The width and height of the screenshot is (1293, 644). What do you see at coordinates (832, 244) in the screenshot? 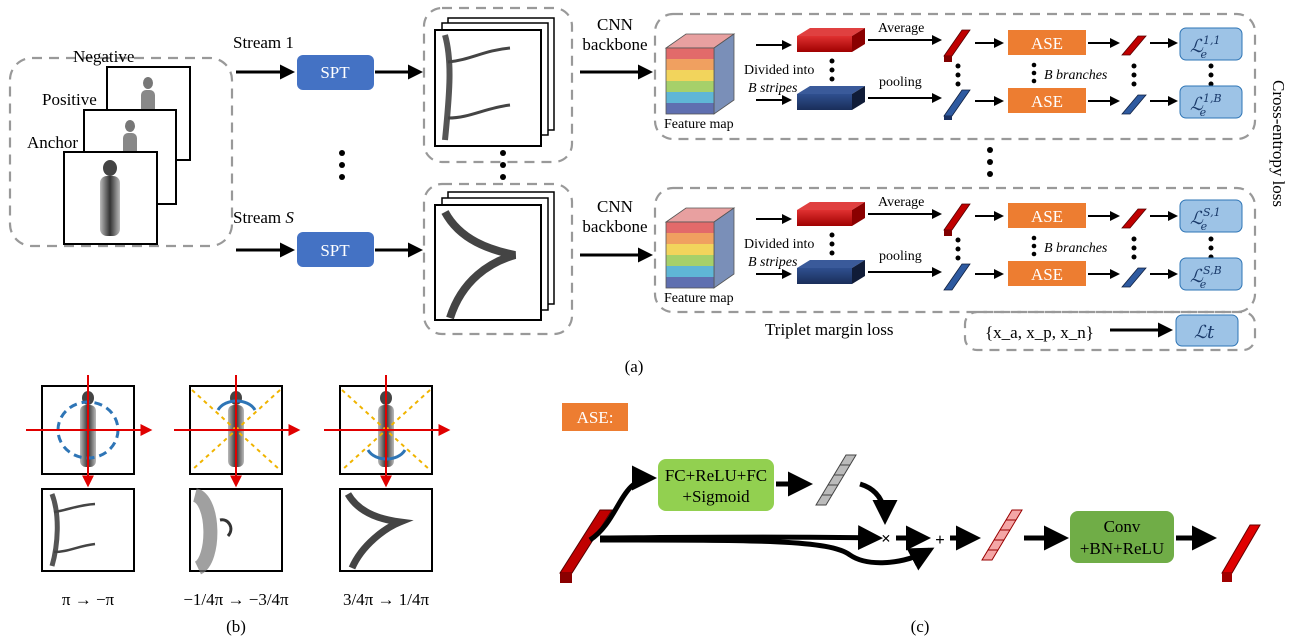
I see `stripes-ellipsis-s` at bounding box center [832, 244].